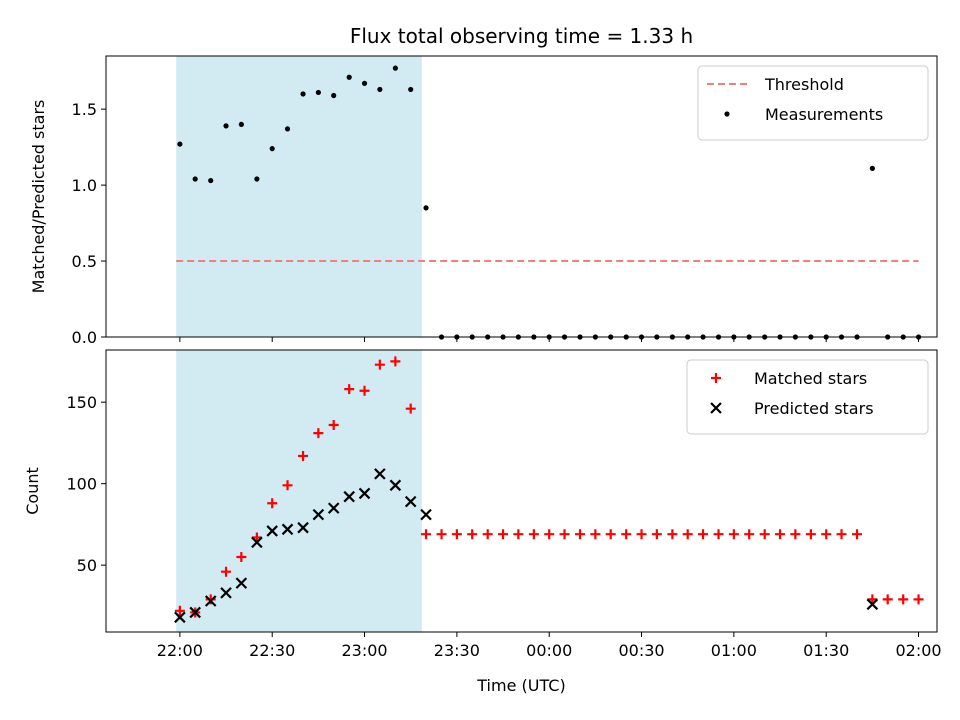 This screenshot has width=960, height=720. I want to click on x-tick-label: 01:30, so click(826, 650).